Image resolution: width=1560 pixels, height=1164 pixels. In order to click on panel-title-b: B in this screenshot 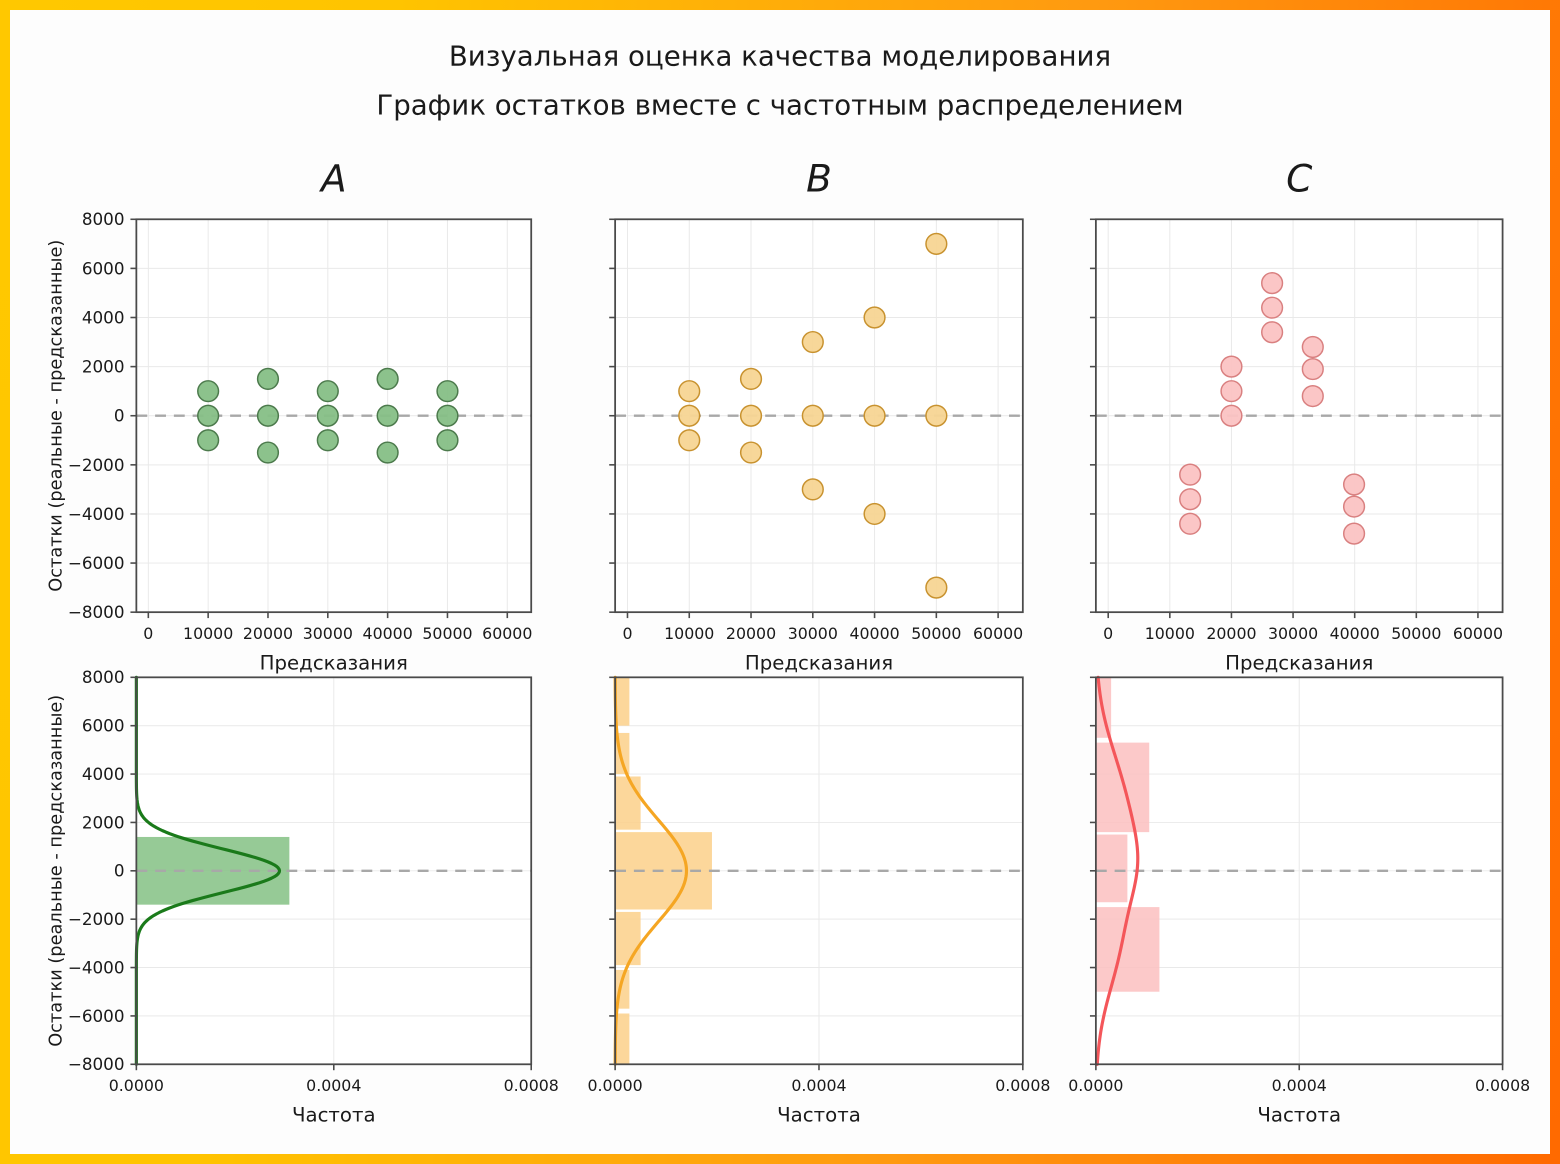, I will do `click(819, 179)`.